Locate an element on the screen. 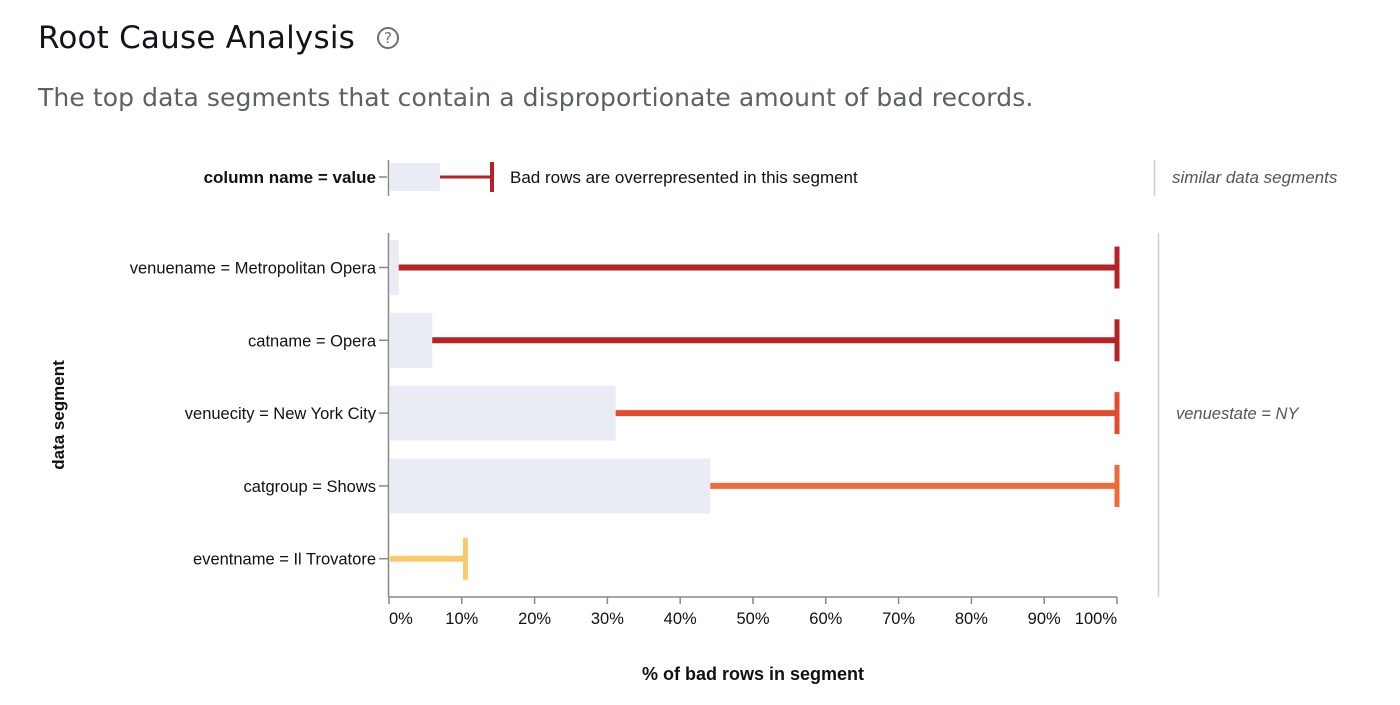 The height and width of the screenshot is (705, 1400). x-tick-label: 80% is located at coordinates (971, 619).